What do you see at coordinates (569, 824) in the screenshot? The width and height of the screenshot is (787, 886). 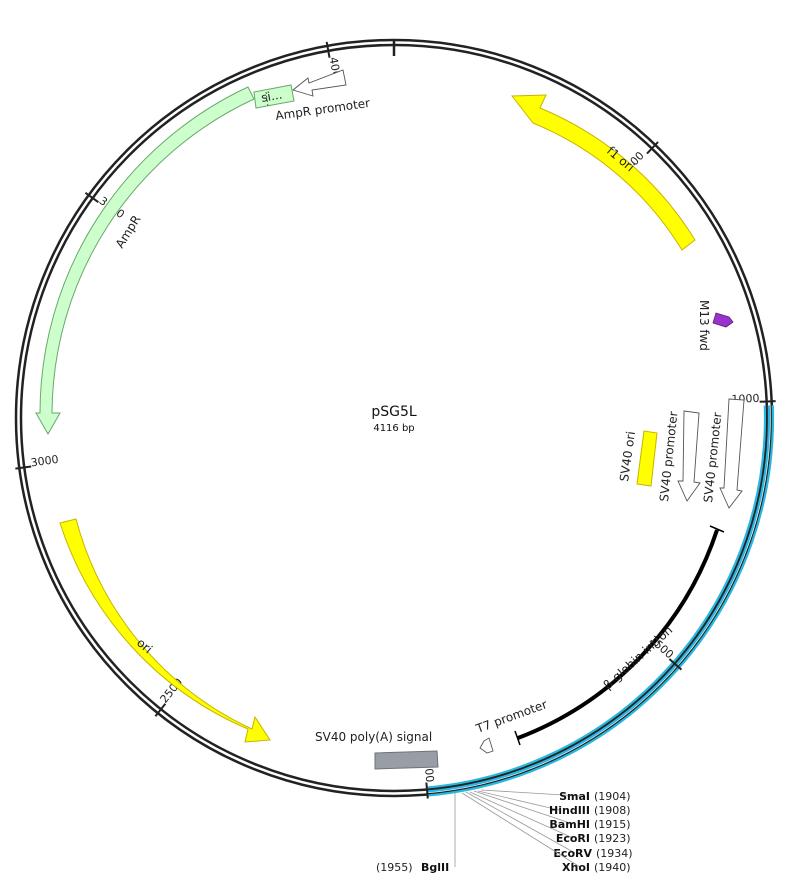 I see `site-name-BamHI: BamHI` at bounding box center [569, 824].